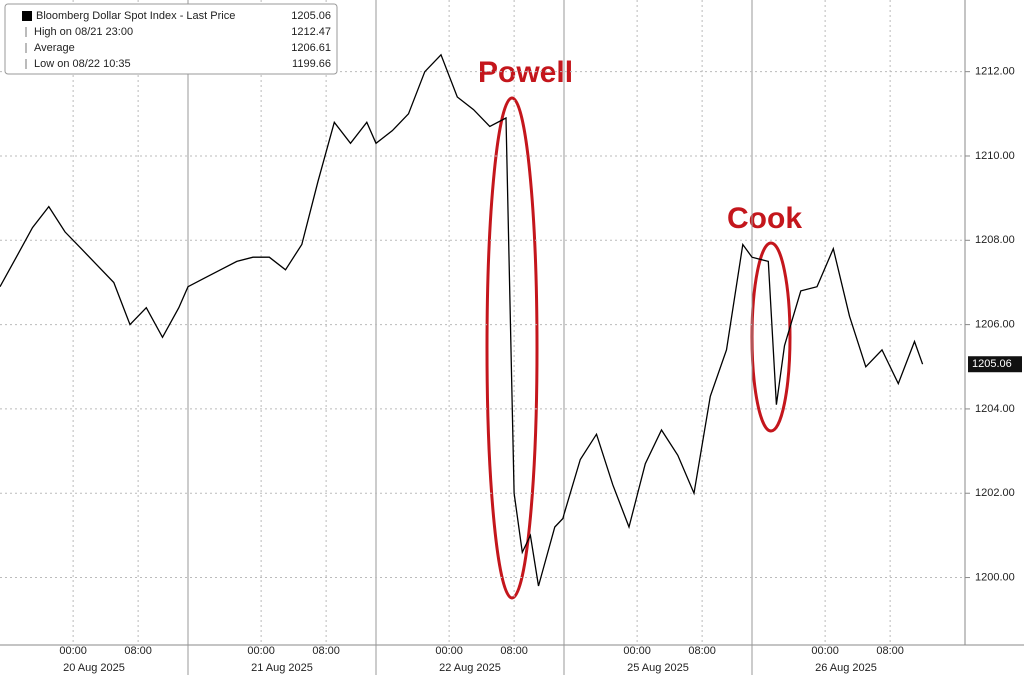  Describe the element at coordinates (764, 218) in the screenshot. I see `annotation: Cook` at that location.